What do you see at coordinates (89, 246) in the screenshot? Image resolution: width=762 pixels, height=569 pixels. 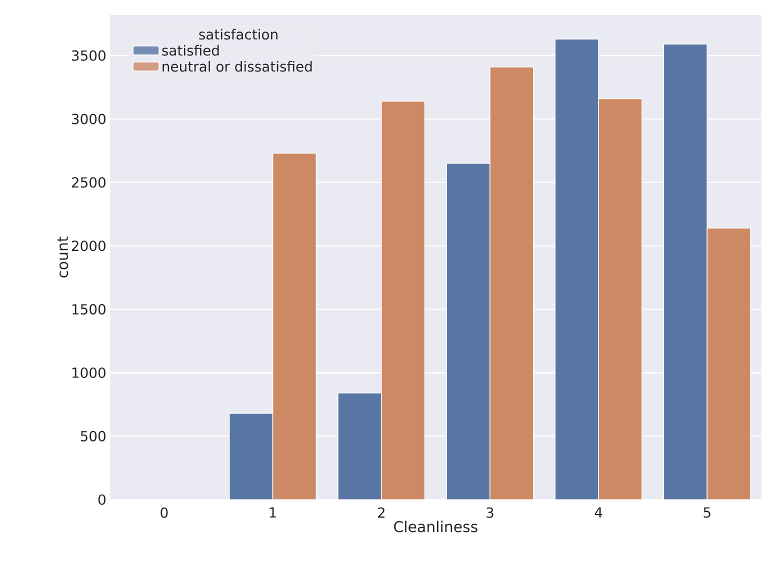 I see `y-tick-label: 2000` at bounding box center [89, 246].